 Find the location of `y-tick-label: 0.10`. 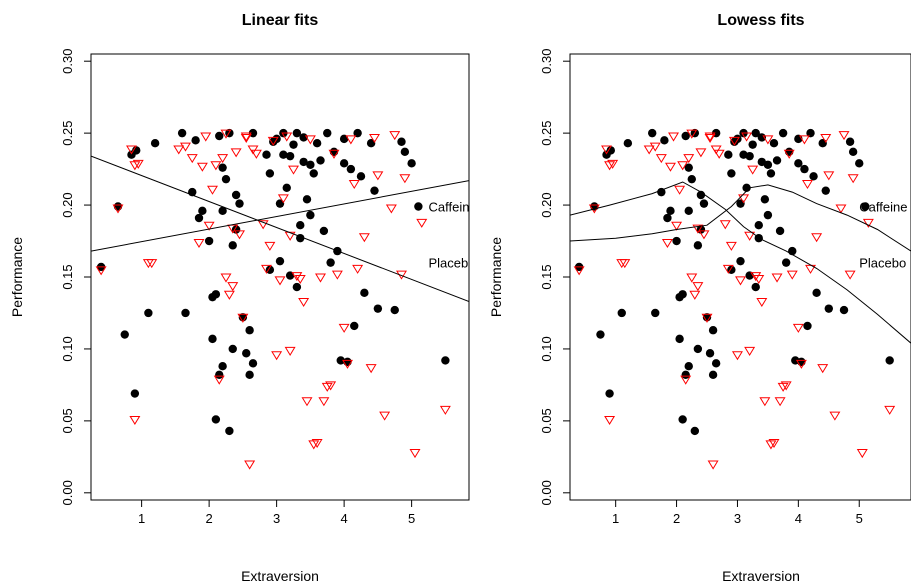

y-tick-label: 0.10 is located at coordinates (67, 348).